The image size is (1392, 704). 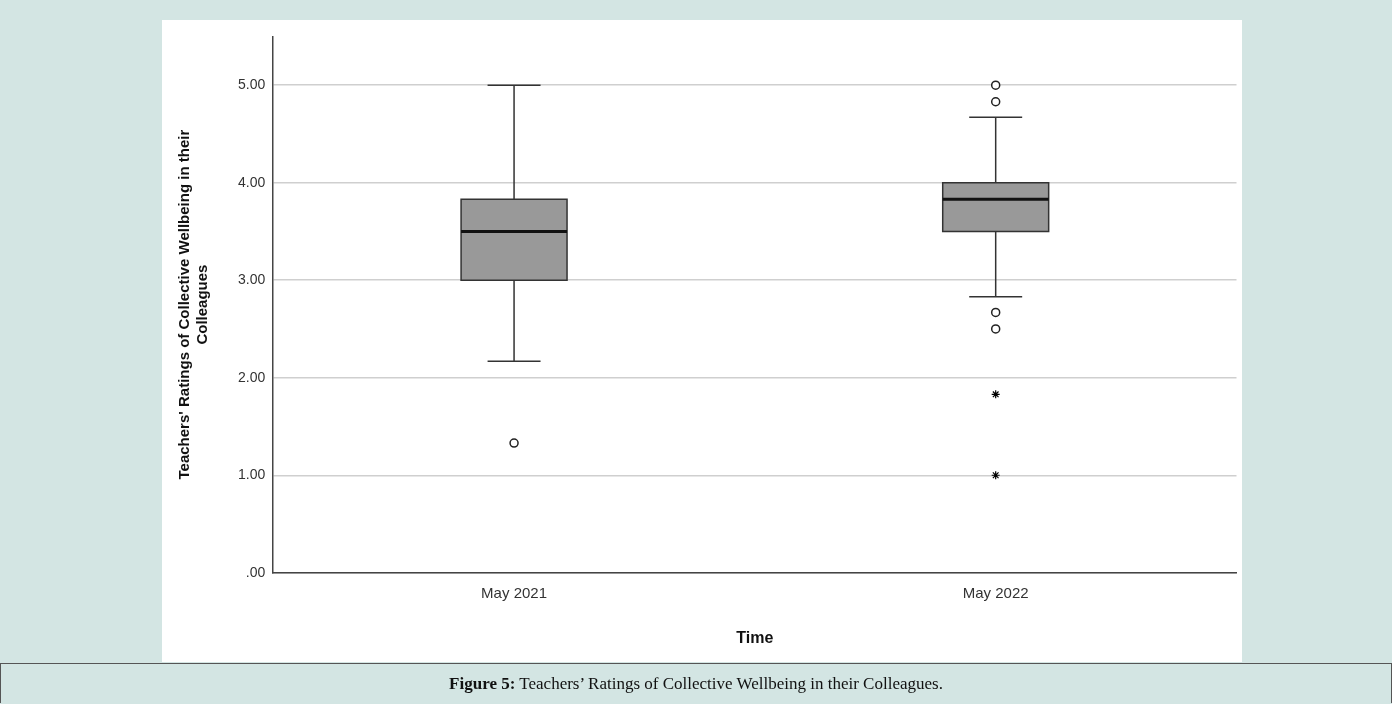 What do you see at coordinates (696, 684) in the screenshot?
I see `caption: Figure 5: Teachers’ Ratings of Collective Wellbeing in their Colleagues.` at bounding box center [696, 684].